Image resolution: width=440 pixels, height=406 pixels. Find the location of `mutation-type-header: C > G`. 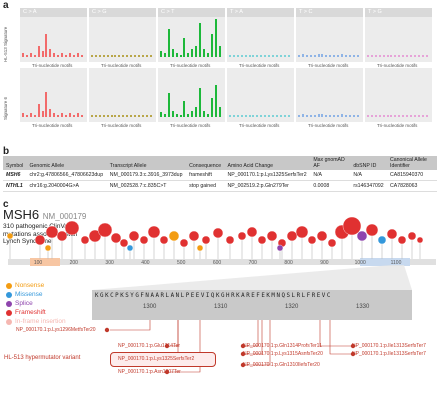

mutation-type-header: C > G is located at coordinates (122, 12).